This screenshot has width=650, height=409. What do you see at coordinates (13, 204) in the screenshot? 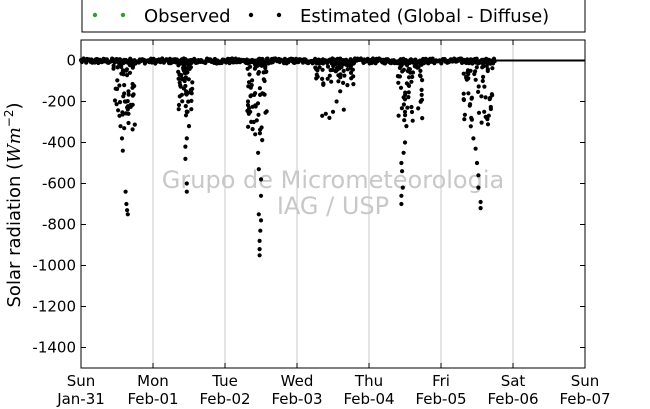
I see `y-axis-title: Solar radiation (Wm−2)` at bounding box center [13, 204].